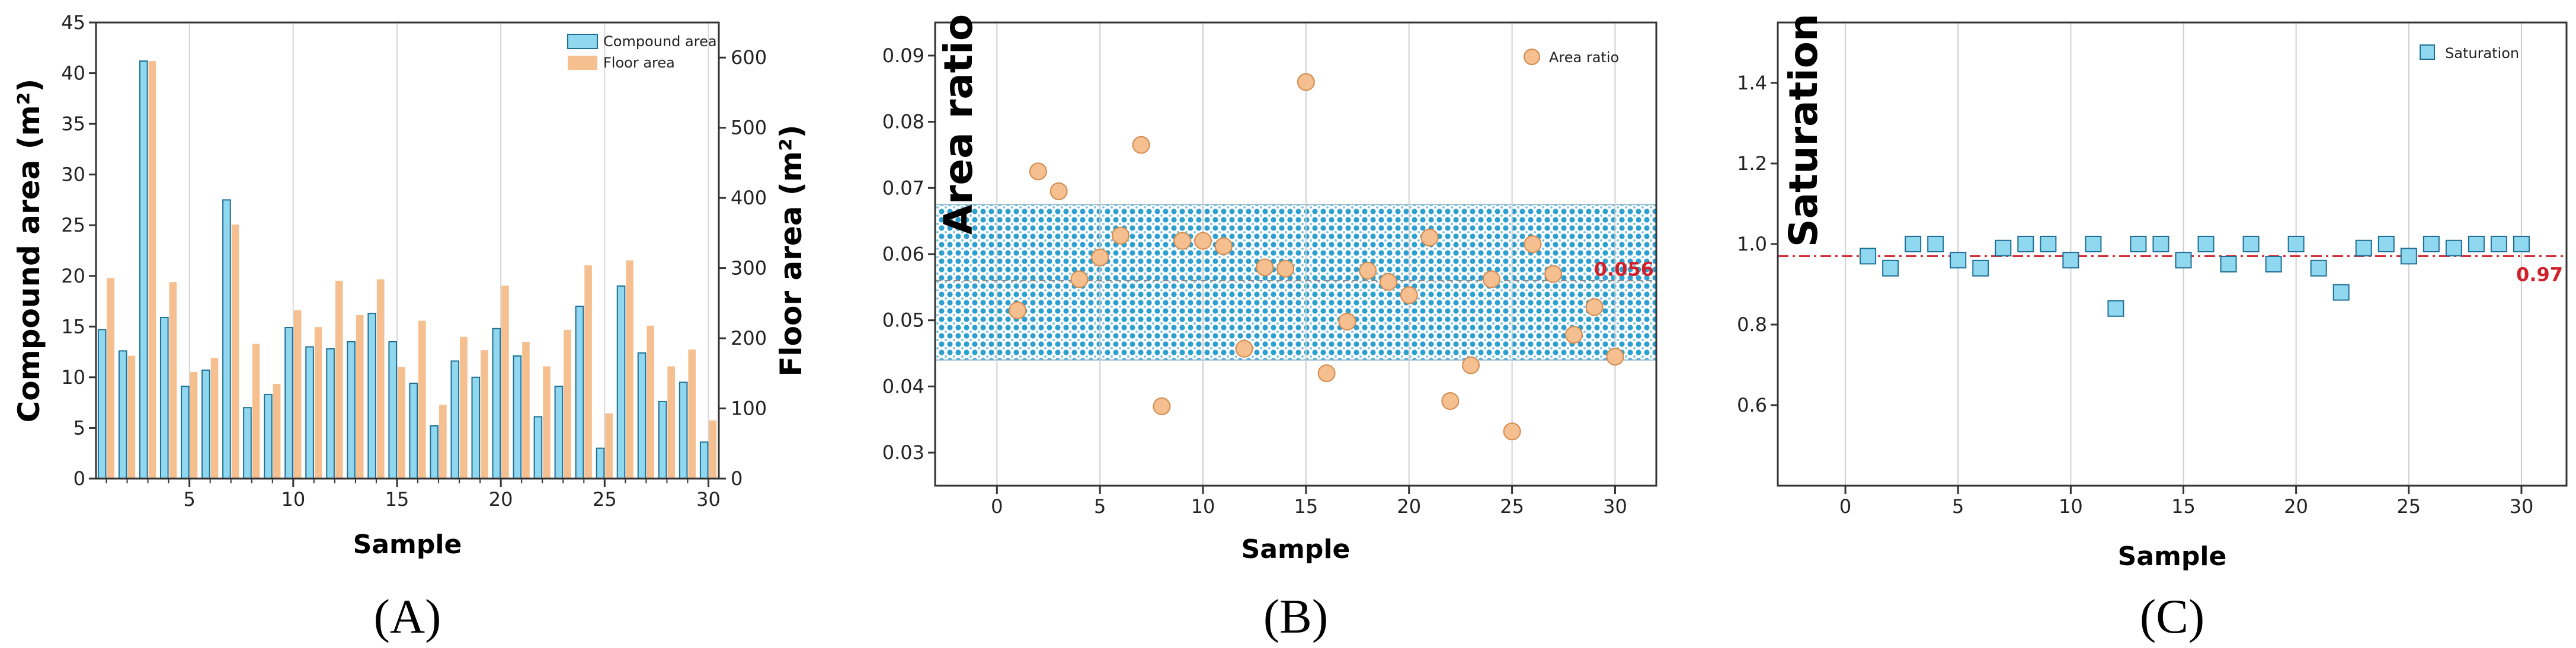 Image resolution: width=2576 pixels, height=648 pixels. What do you see at coordinates (79, 427) in the screenshot?
I see `tick-label-left-a: 5` at bounding box center [79, 427].